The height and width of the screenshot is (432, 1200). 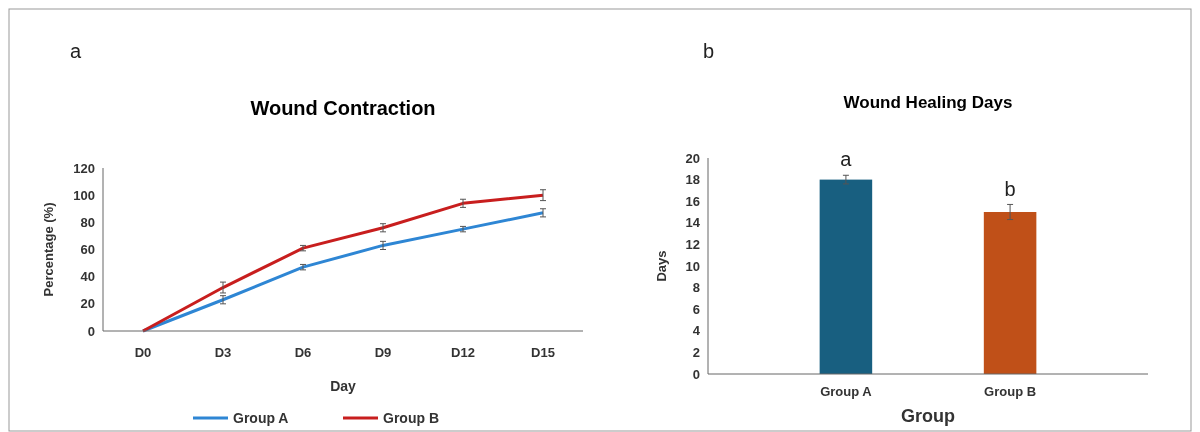 I want to click on y-tick-label: 18, so click(x=692, y=180).